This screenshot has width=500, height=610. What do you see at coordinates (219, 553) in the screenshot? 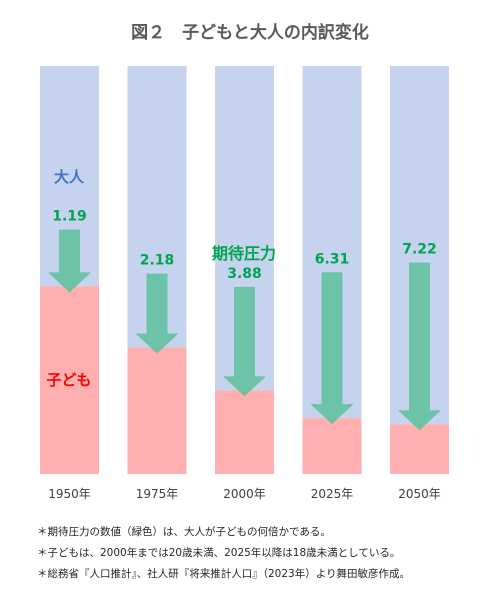
I see `note-2: ＊子どもは、2000年までは20歳未満、2025年以降は18歳未満としている。` at bounding box center [219, 553].